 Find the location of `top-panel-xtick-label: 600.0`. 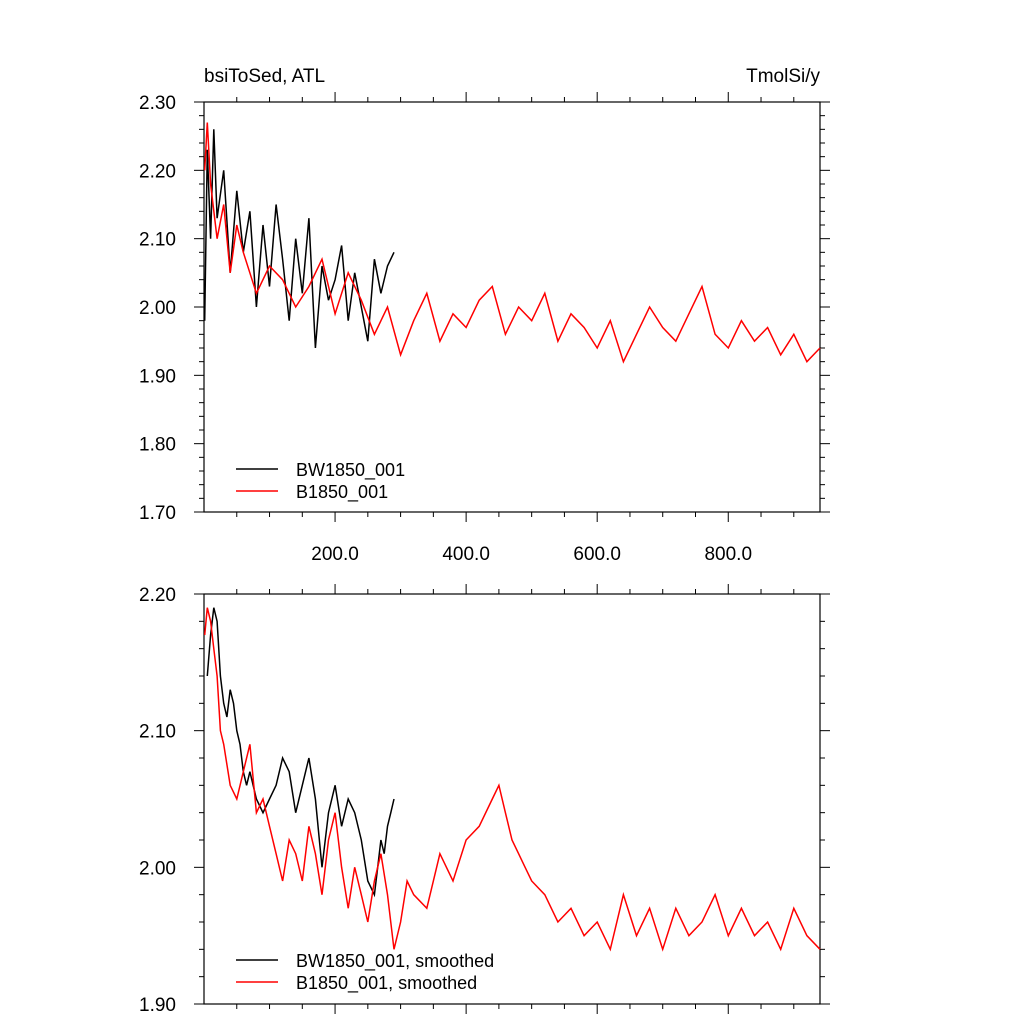

top-panel-xtick-label: 600.0 is located at coordinates (597, 554).